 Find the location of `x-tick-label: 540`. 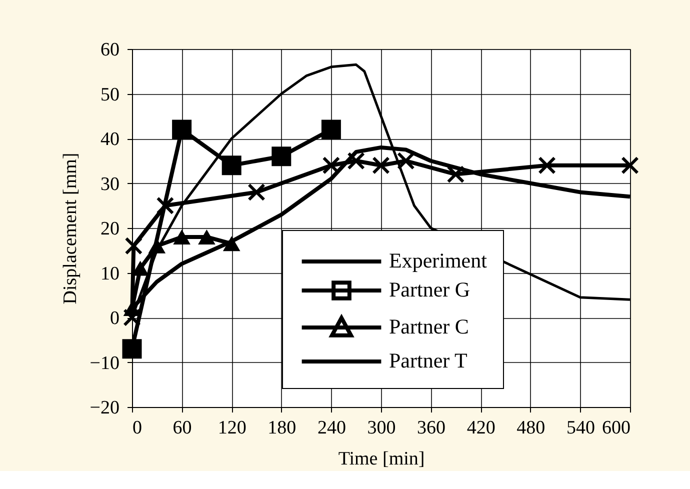

x-tick-label: 540 is located at coordinates (580, 428).